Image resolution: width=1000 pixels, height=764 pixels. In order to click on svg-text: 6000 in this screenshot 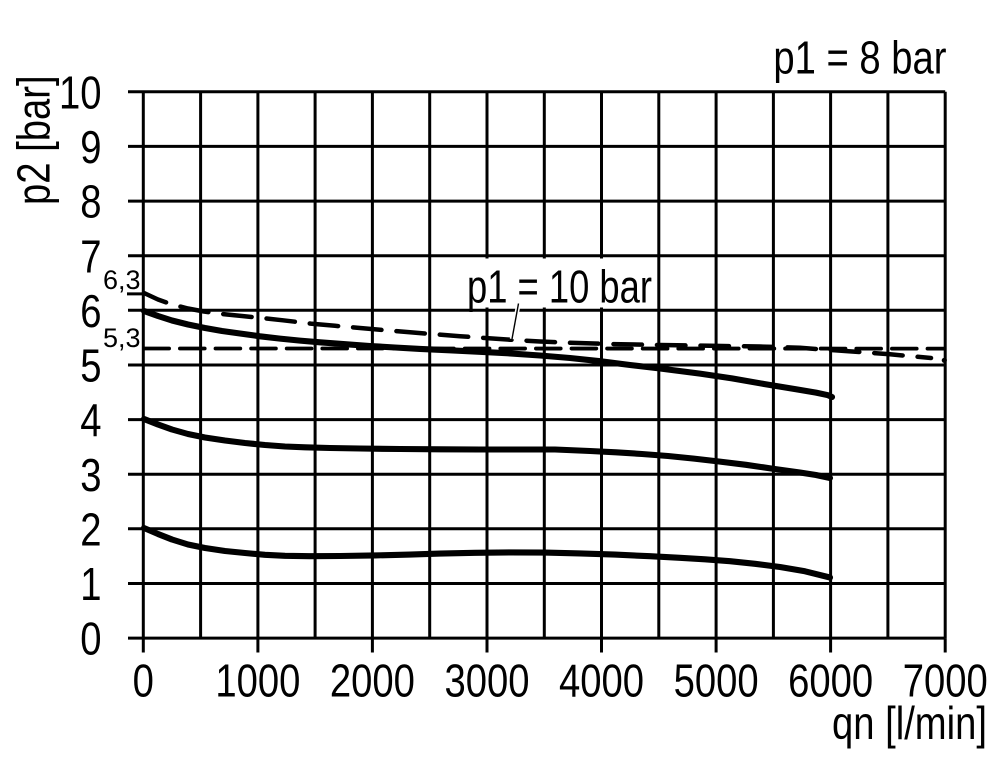, I will do `click(830, 681)`.